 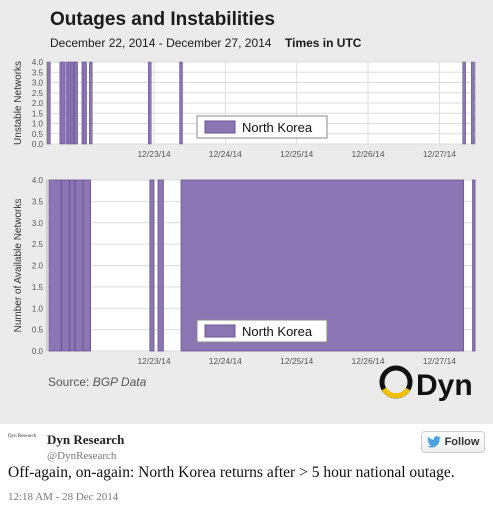 What do you see at coordinates (396, 393) in the screenshot?
I see `dyn-logo-arc-icon` at bounding box center [396, 393].